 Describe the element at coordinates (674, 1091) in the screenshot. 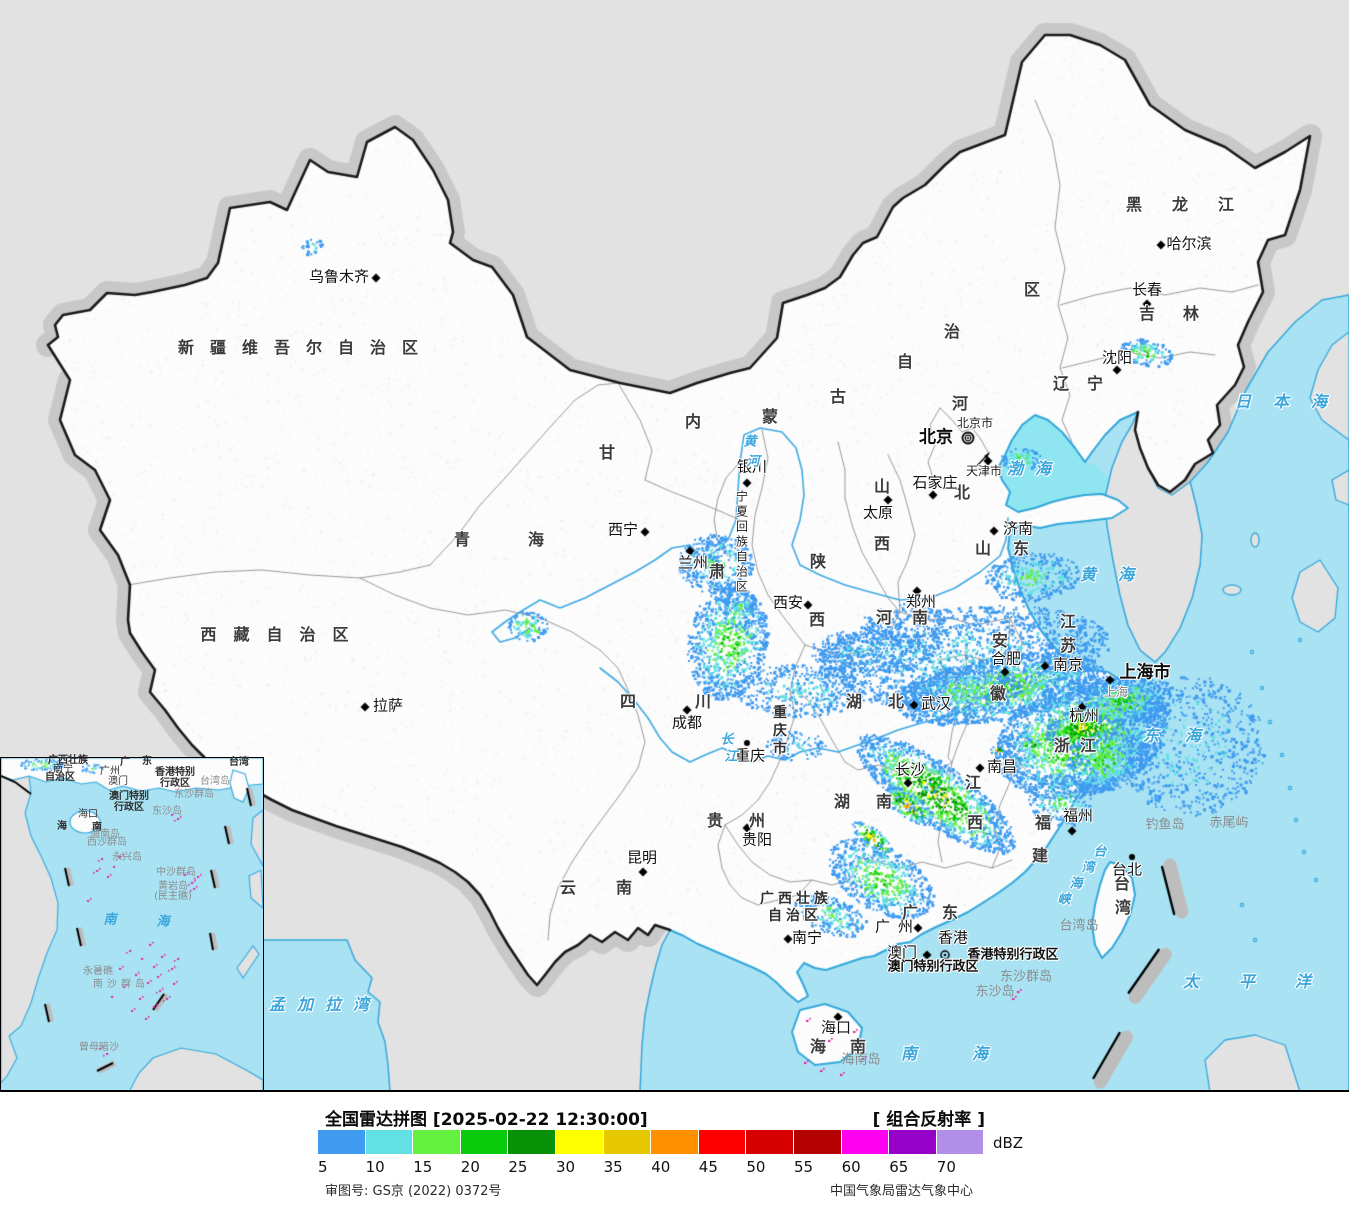

I see `map-frame-line` at that location.